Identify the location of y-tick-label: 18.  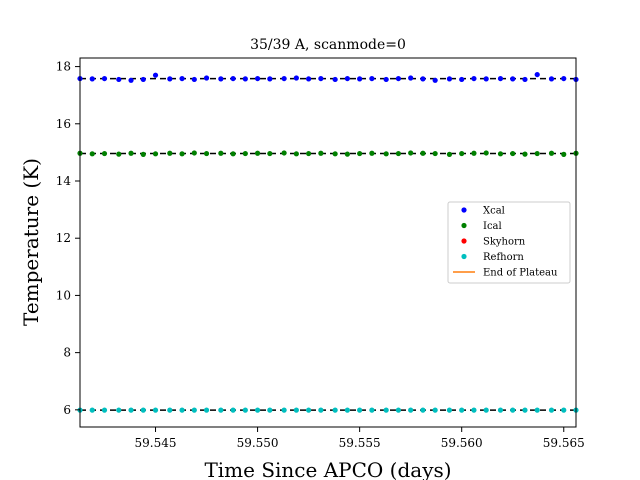
(63, 67).